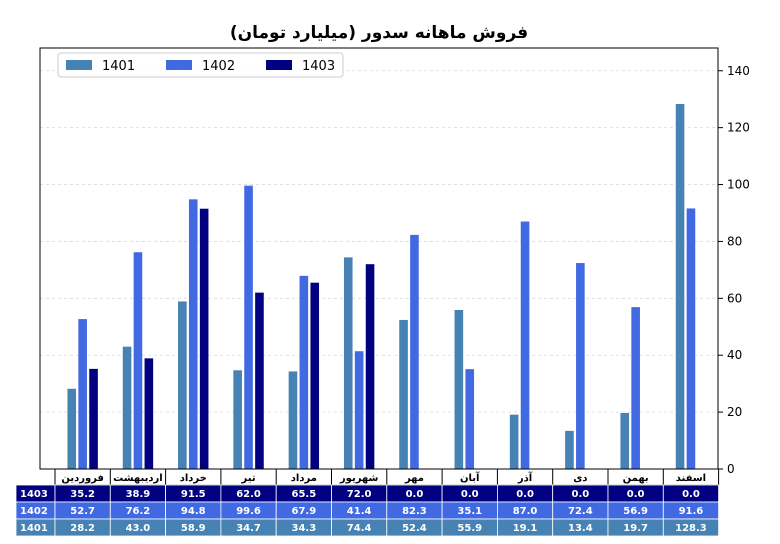 The image size is (780, 544). What do you see at coordinates (734, 298) in the screenshot?
I see `y-tick-label: 60` at bounding box center [734, 298].